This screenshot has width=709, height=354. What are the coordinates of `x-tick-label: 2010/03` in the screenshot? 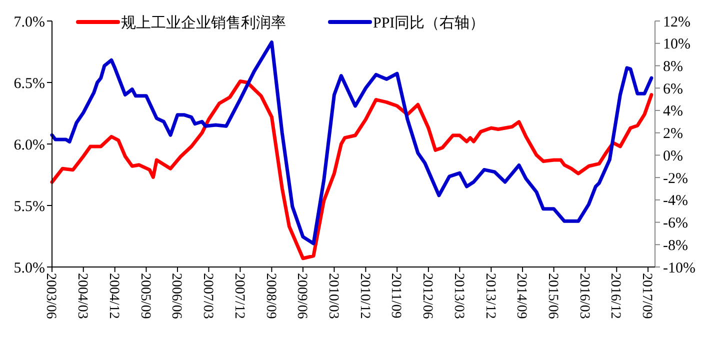 It's located at (332, 296).